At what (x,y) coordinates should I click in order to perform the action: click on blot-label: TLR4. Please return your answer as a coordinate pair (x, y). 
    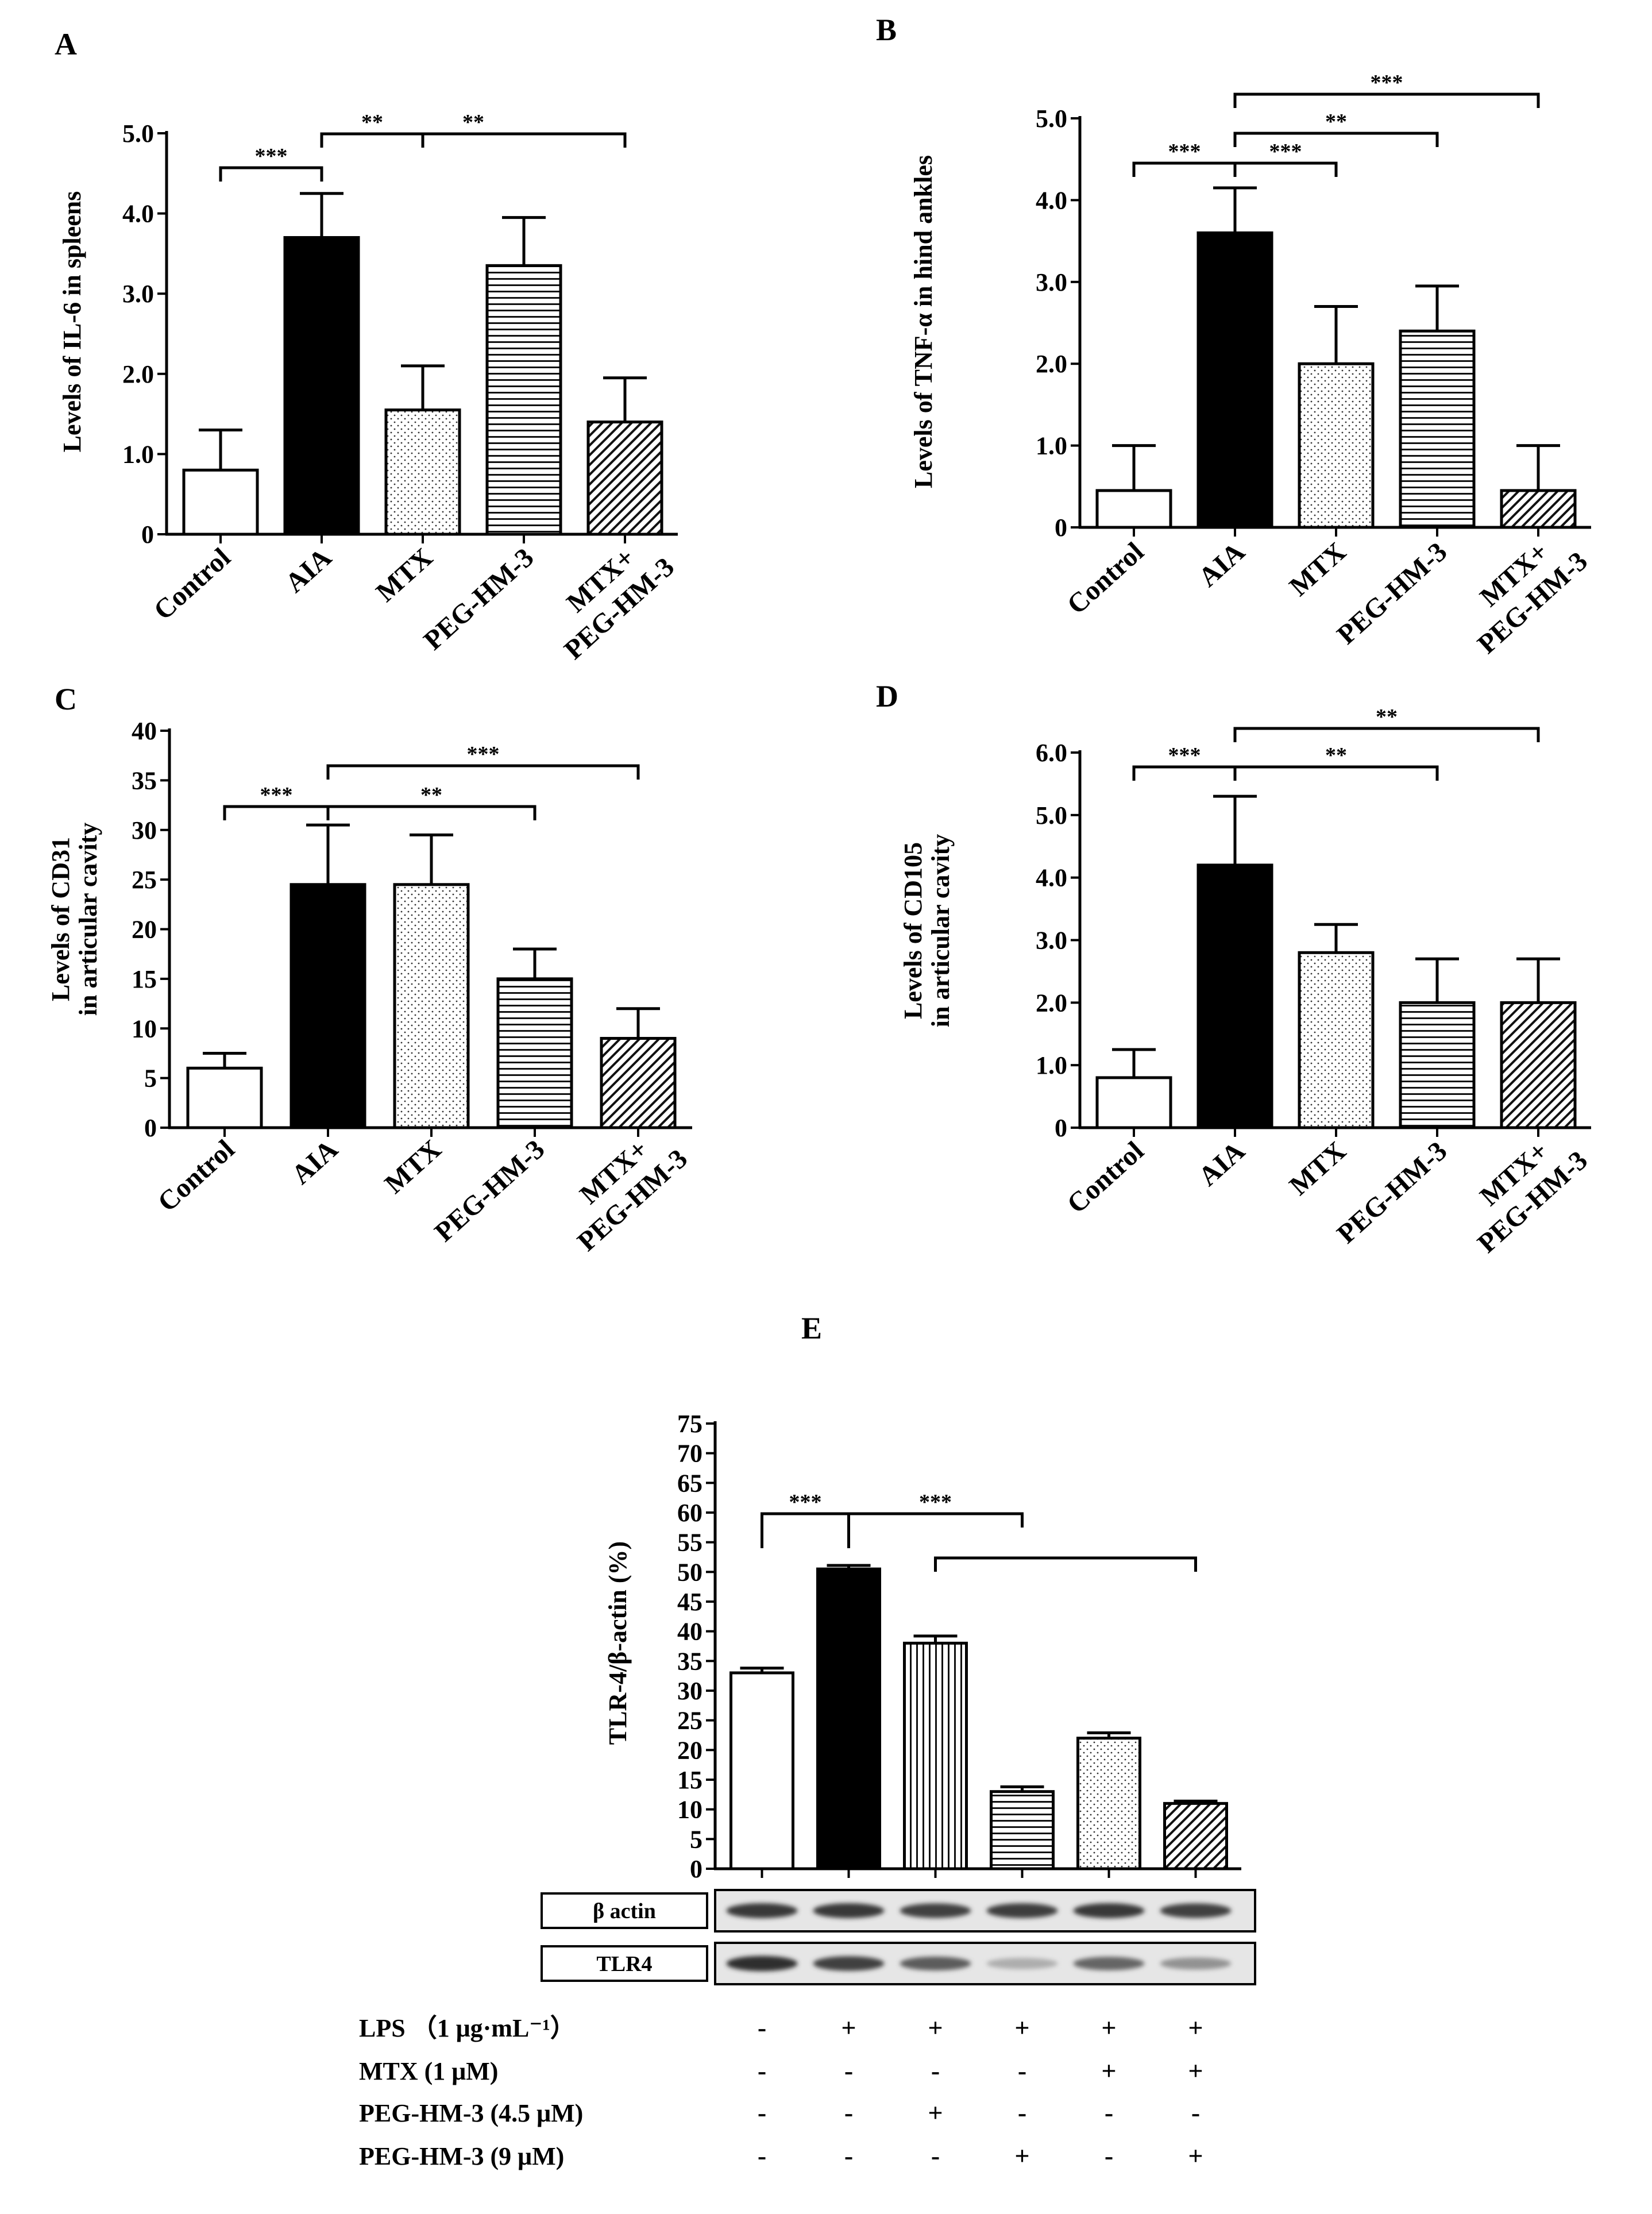
    Looking at the image, I should click on (624, 1964).